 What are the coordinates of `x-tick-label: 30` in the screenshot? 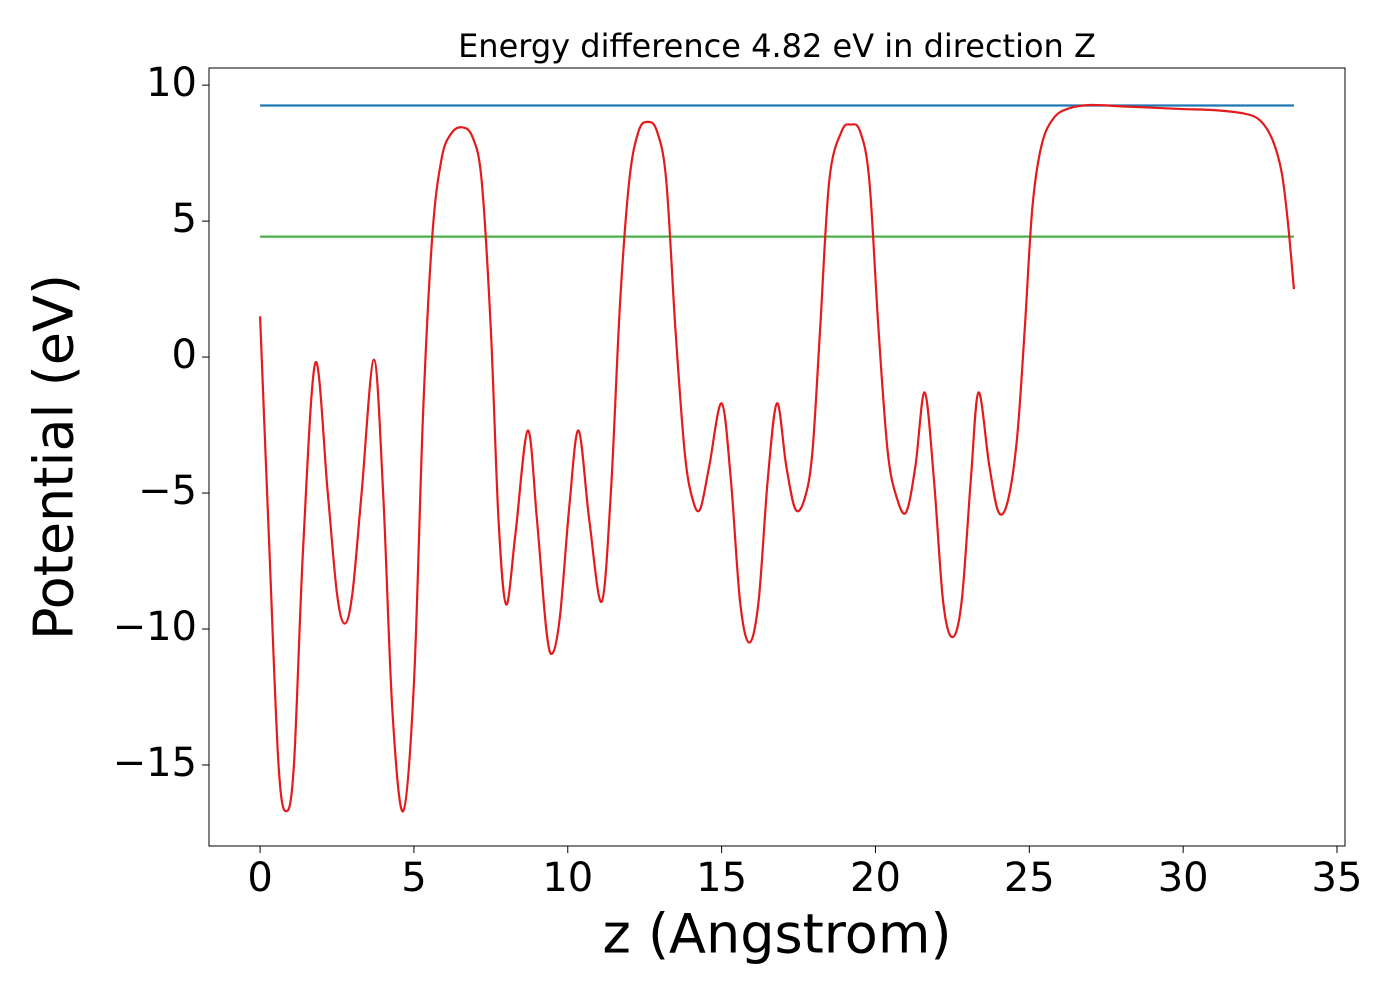 It's located at (1183, 878).